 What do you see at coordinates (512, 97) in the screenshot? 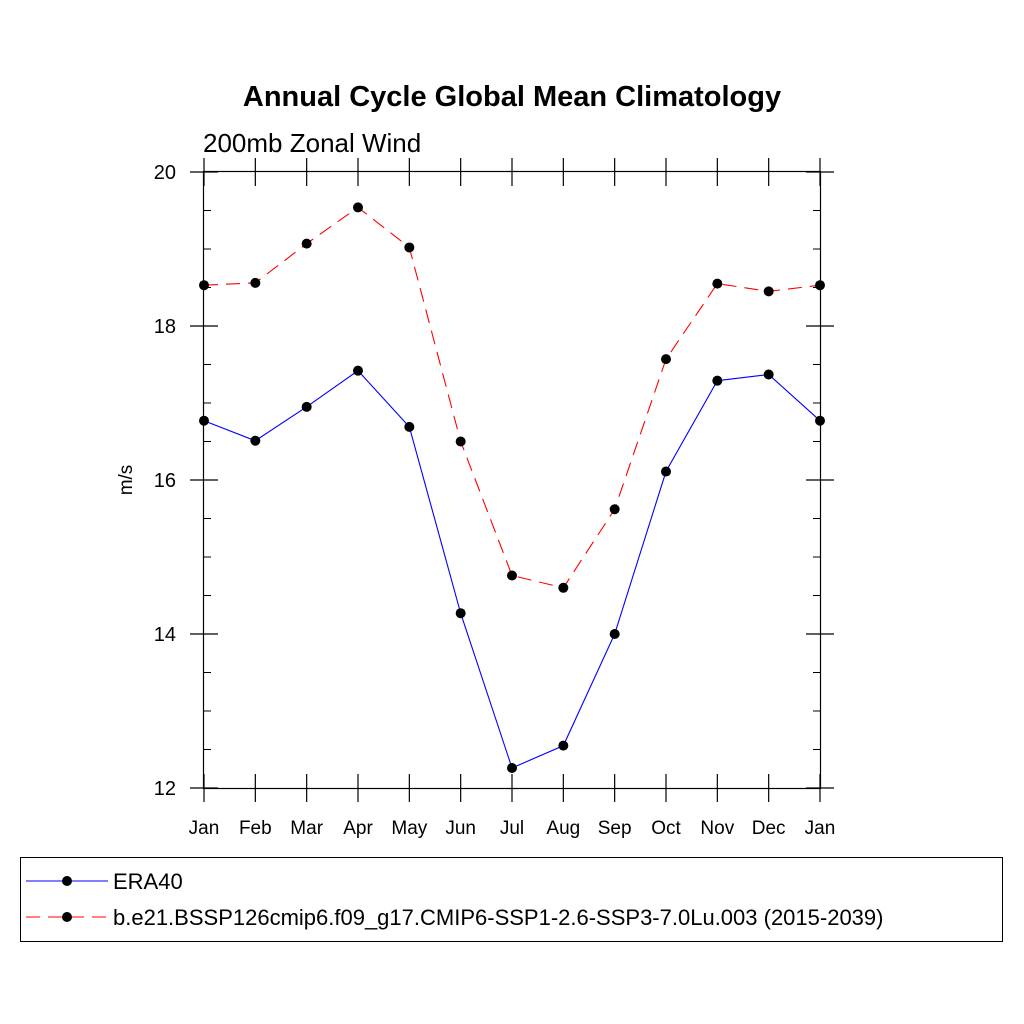
I see `chart-title: Annual Cycle Global Mean Climatology` at bounding box center [512, 97].